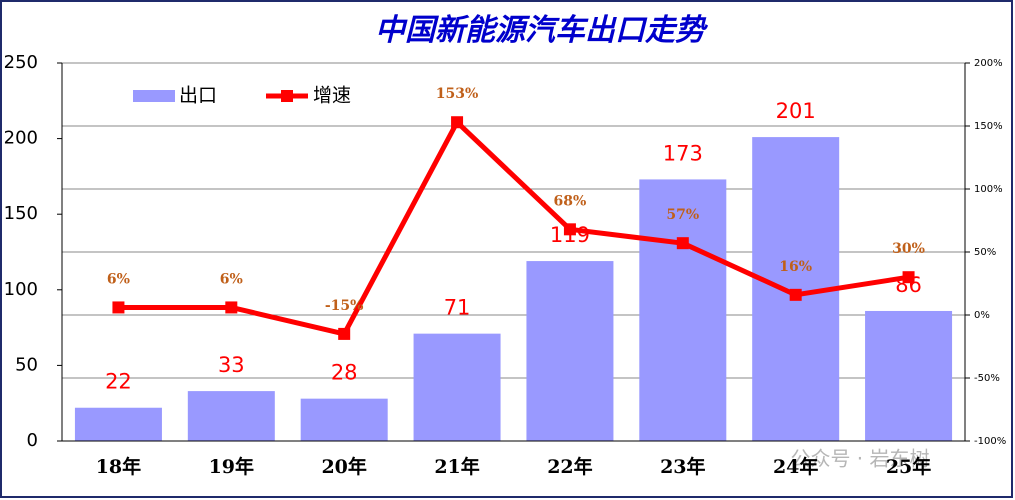 The height and width of the screenshot is (500, 1015). Describe the element at coordinates (795, 466) in the screenshot. I see `x-tick-label: 24年` at that location.